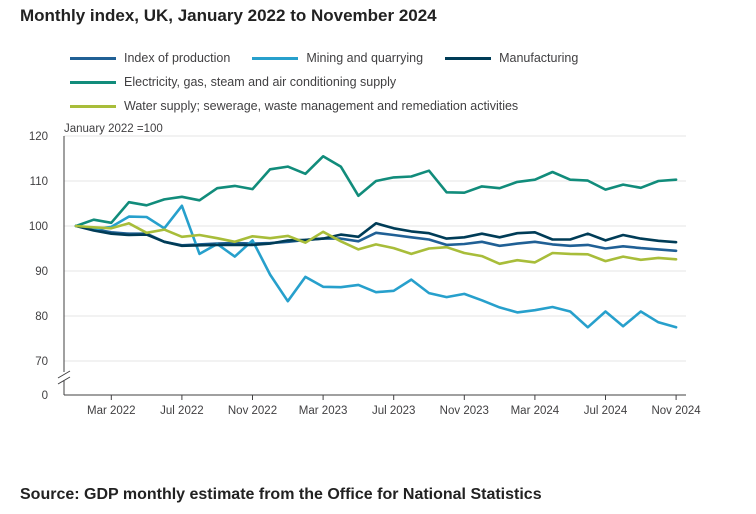 Image resolution: width=756 pixels, height=514 pixels. Describe the element at coordinates (38, 137) in the screenshot. I see `y-tick-label: 120` at that location.